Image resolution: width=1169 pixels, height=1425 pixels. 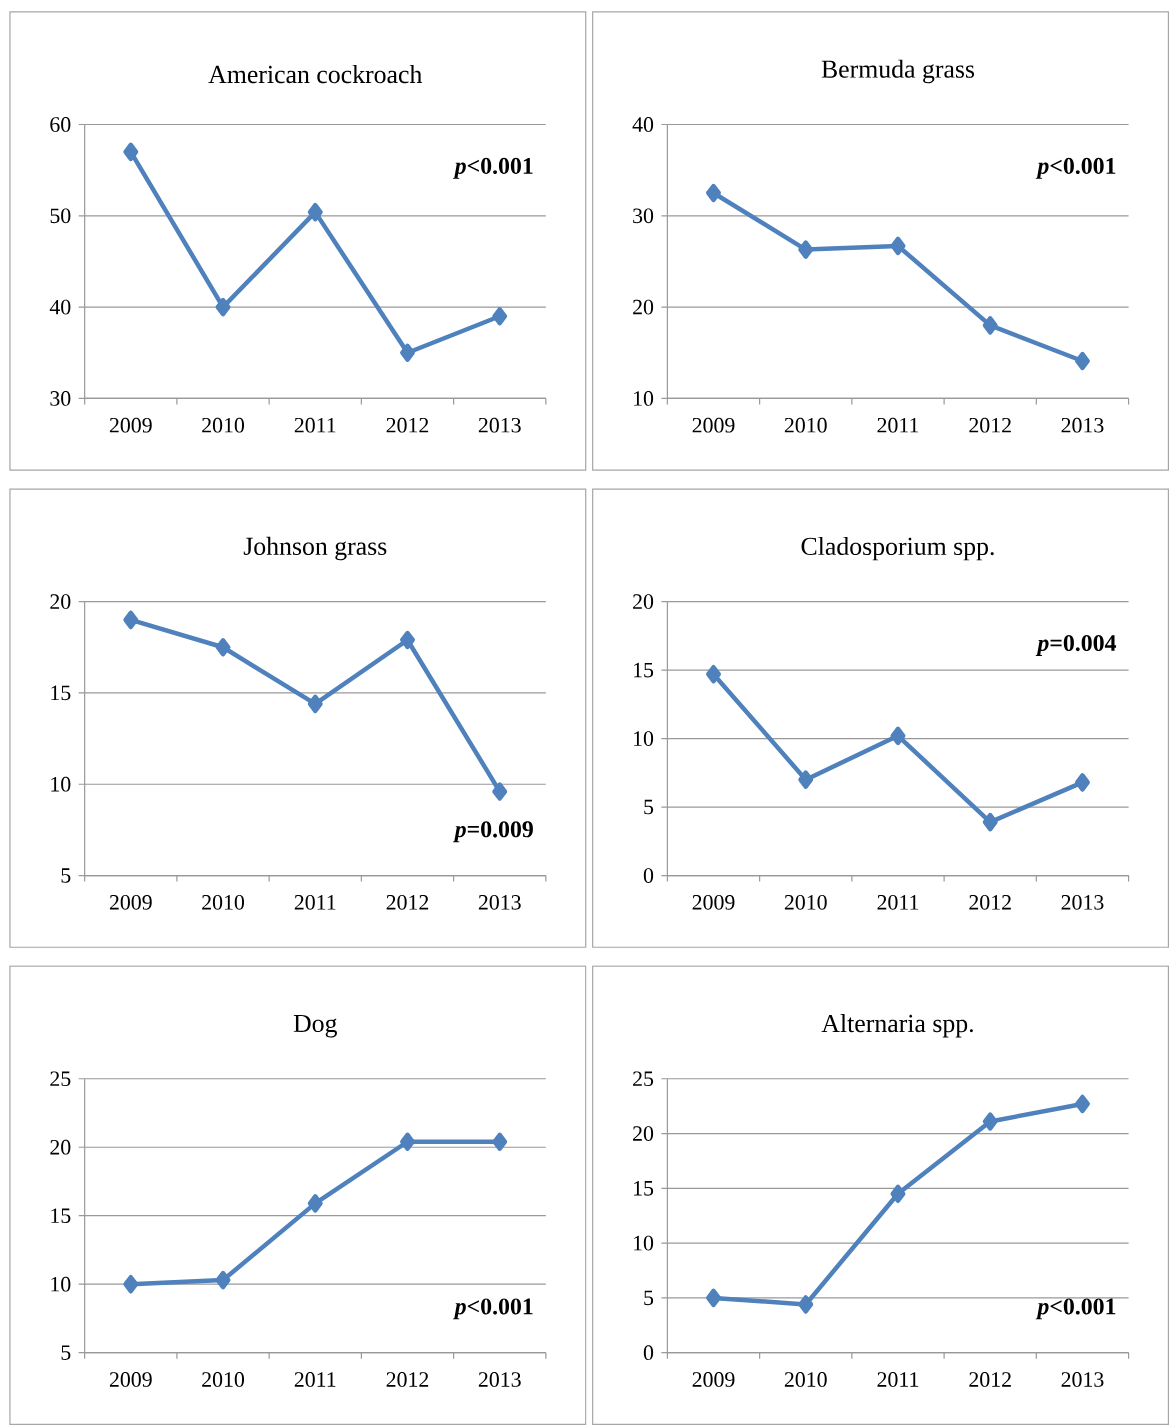 What do you see at coordinates (897, 548) in the screenshot?
I see `chart-title: Cladosporium spp.` at bounding box center [897, 548].